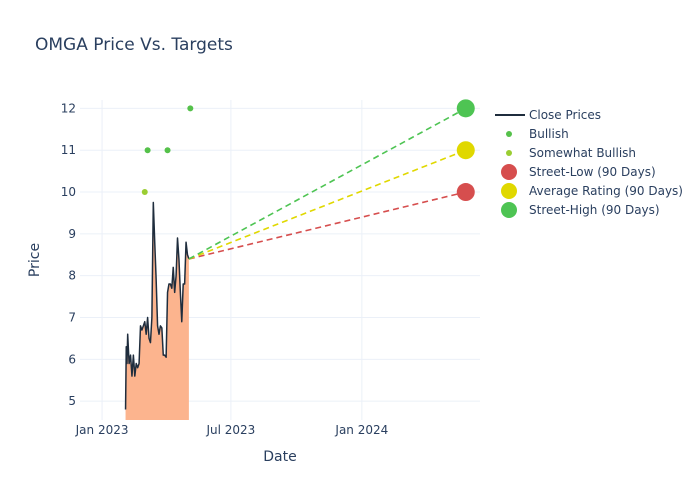  Describe the element at coordinates (102, 430) in the screenshot. I see `x-tick-label: Jan 2023` at that location.